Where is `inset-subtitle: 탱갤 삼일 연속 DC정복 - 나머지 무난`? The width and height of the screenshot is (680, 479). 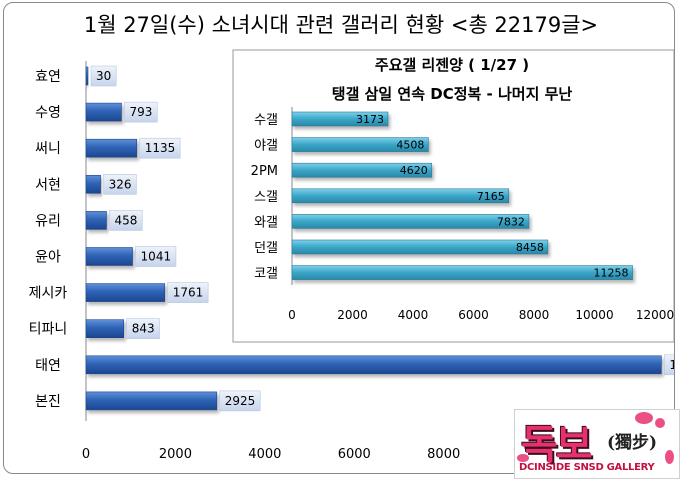
inset-subtitle: 탱갤 삼일 연속 DC정복 - 나머지 무난 is located at coordinates (452, 94).